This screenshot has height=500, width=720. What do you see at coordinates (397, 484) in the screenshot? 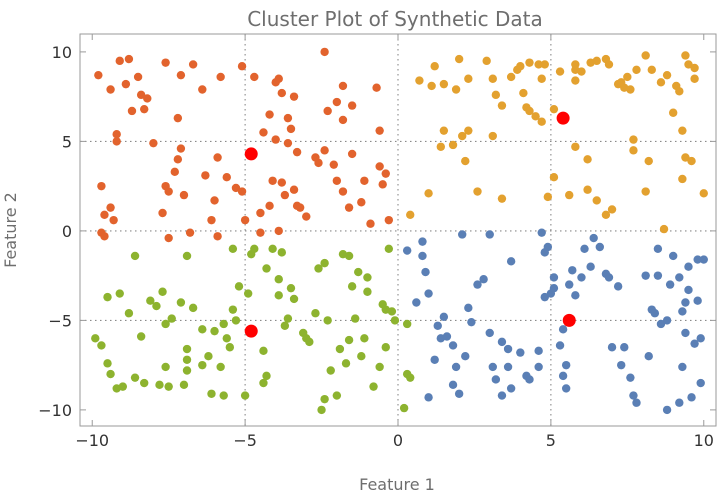
I see `x-axis-label: Feature 1` at bounding box center [397, 484].